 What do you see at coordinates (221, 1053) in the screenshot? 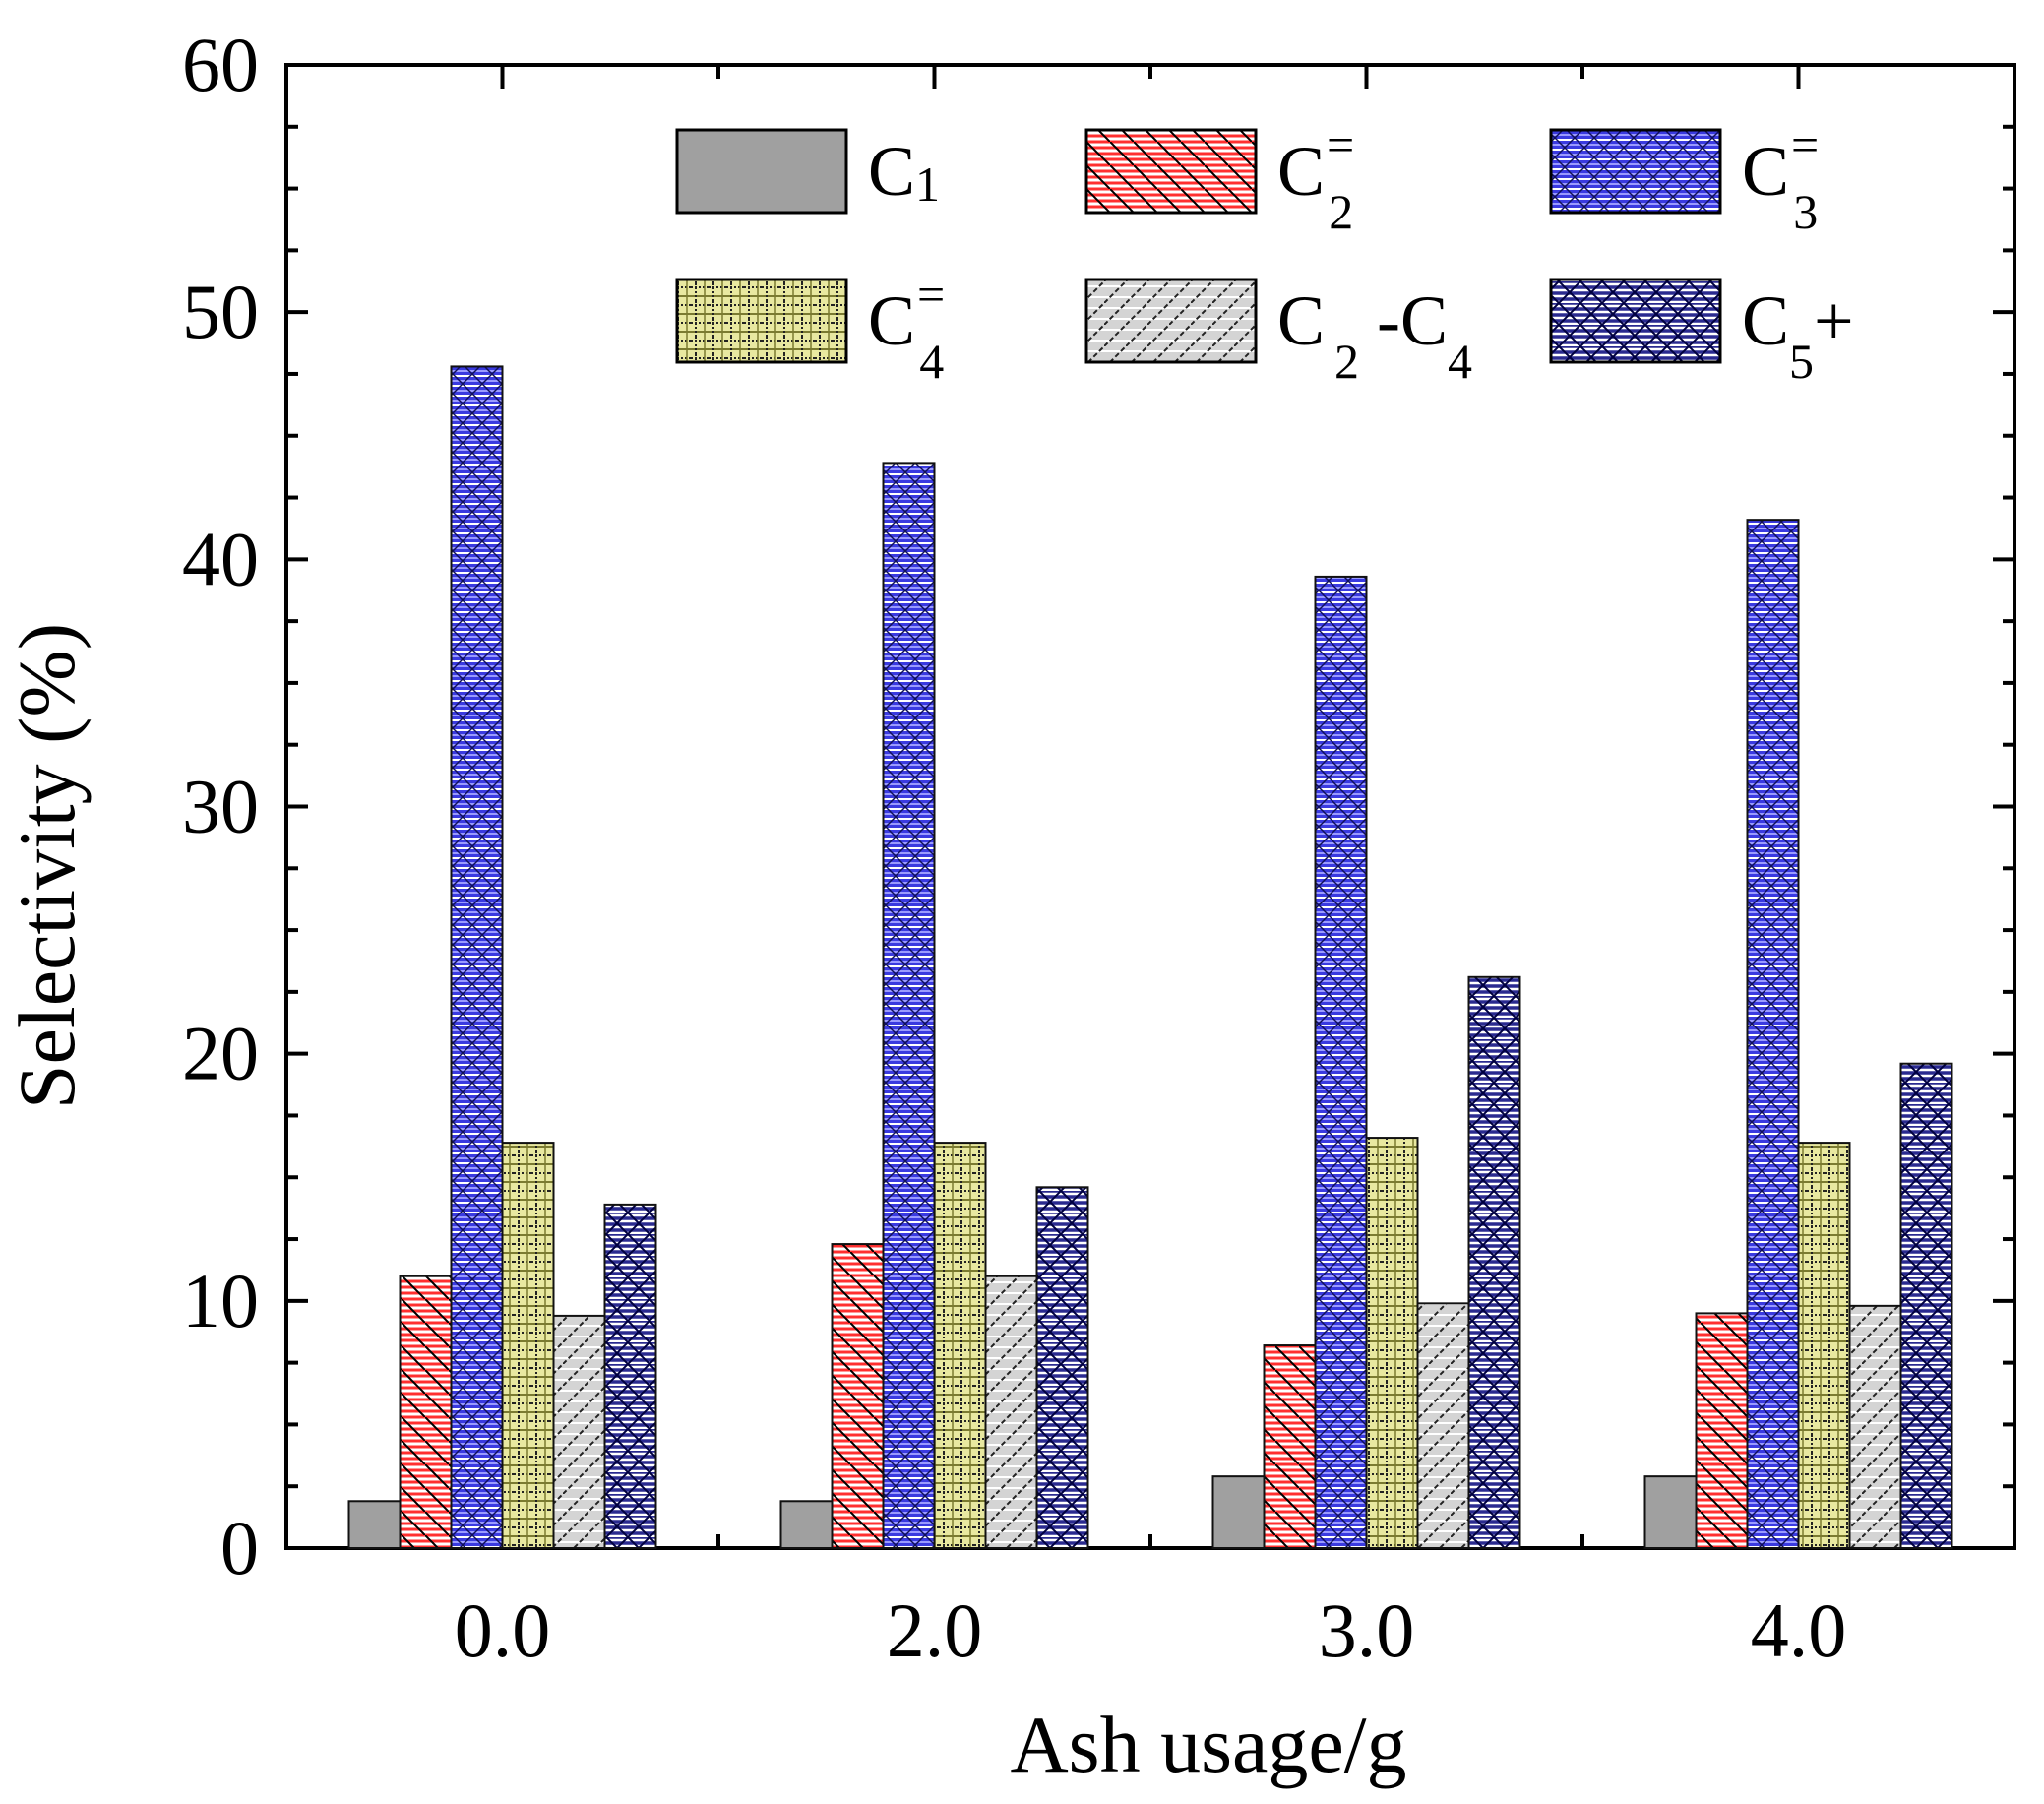
I see `y-tick-label: 20` at bounding box center [221, 1053].